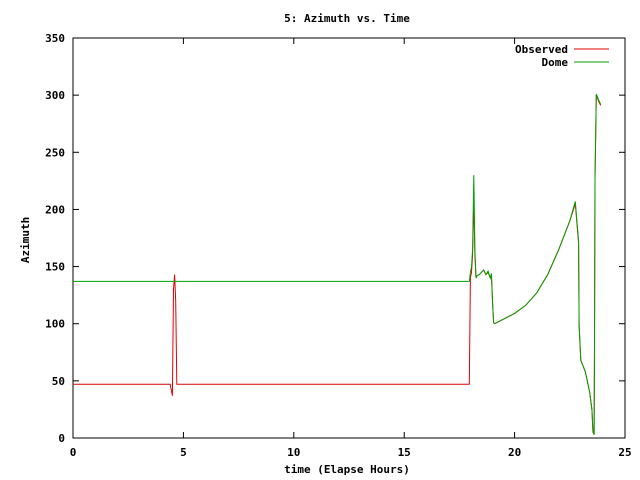 This screenshot has width=640, height=480. What do you see at coordinates (347, 469) in the screenshot?
I see `x-axis-label: time (Elapse Hours)` at bounding box center [347, 469].